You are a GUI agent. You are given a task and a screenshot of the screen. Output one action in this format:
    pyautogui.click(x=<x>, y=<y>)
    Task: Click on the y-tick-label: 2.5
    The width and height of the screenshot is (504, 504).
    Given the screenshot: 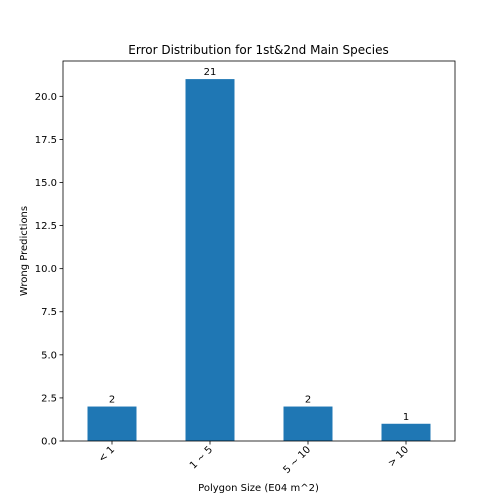 What is the action you would take?
    pyautogui.click(x=49, y=398)
    